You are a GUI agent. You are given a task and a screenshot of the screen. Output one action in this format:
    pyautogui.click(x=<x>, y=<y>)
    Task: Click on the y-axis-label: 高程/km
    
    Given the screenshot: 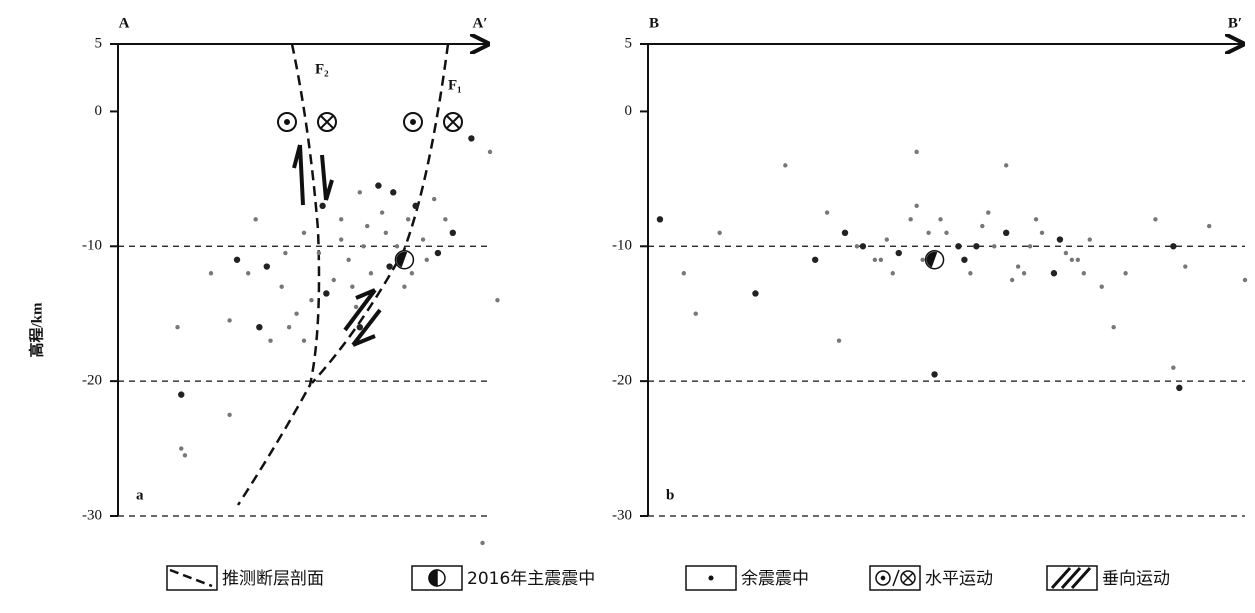 What is the action you would take?
    pyautogui.click(x=36, y=330)
    